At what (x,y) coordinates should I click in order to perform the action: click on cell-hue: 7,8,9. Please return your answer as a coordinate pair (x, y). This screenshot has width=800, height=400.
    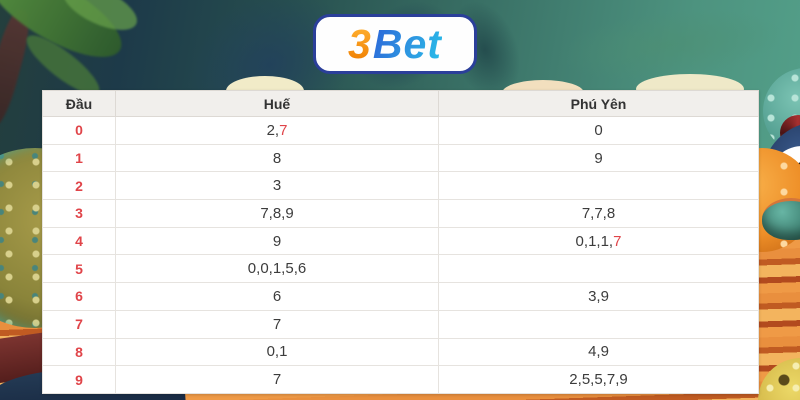
    Looking at the image, I should click on (277, 213).